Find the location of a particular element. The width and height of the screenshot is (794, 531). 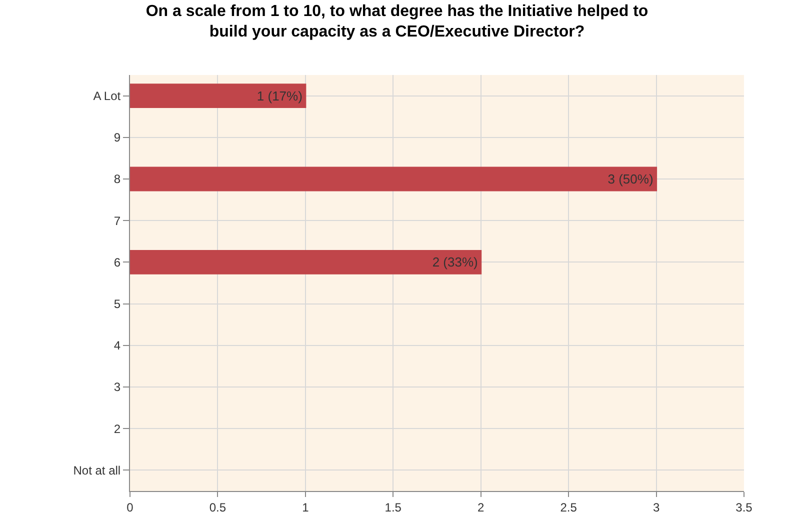

x-tick-label: 0.5 is located at coordinates (217, 507).